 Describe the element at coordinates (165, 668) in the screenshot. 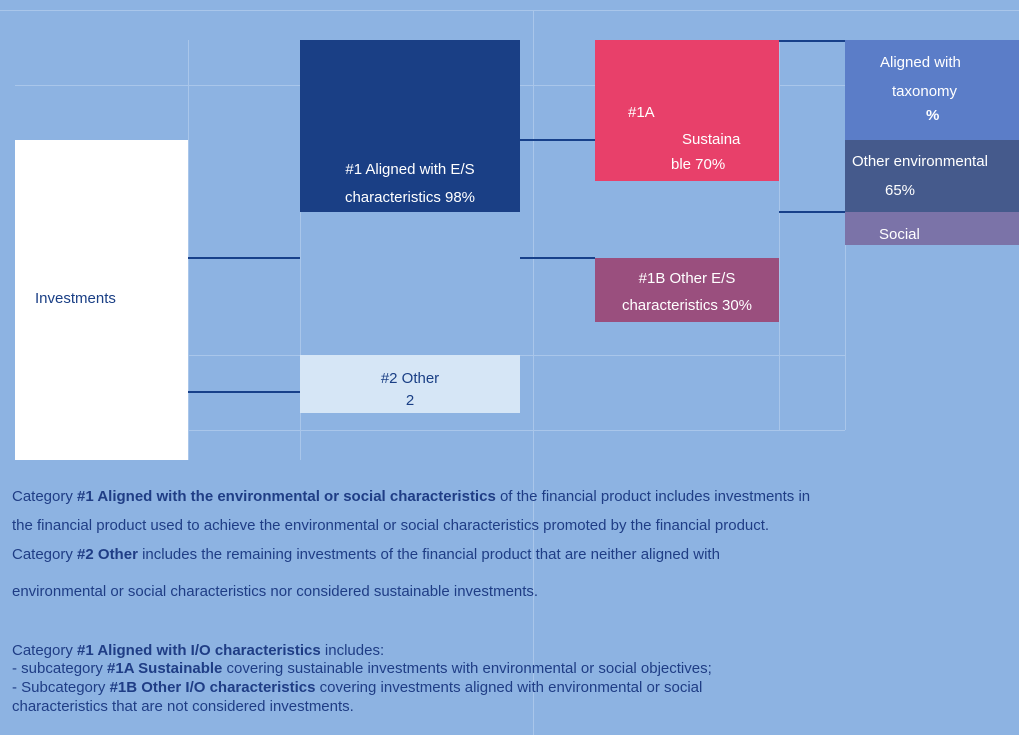

I see `bold-text: #1A Sustainable` at that location.